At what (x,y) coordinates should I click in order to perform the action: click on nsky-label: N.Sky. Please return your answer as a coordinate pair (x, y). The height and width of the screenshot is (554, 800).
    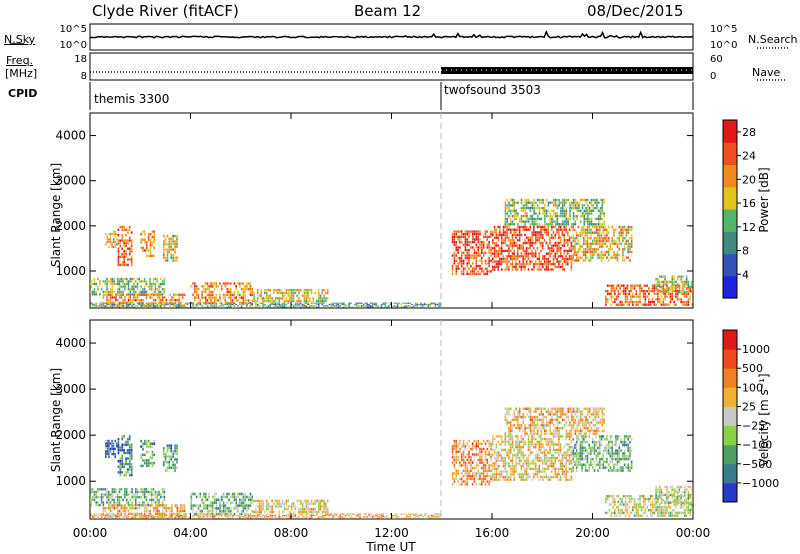
    Looking at the image, I should click on (20, 39).